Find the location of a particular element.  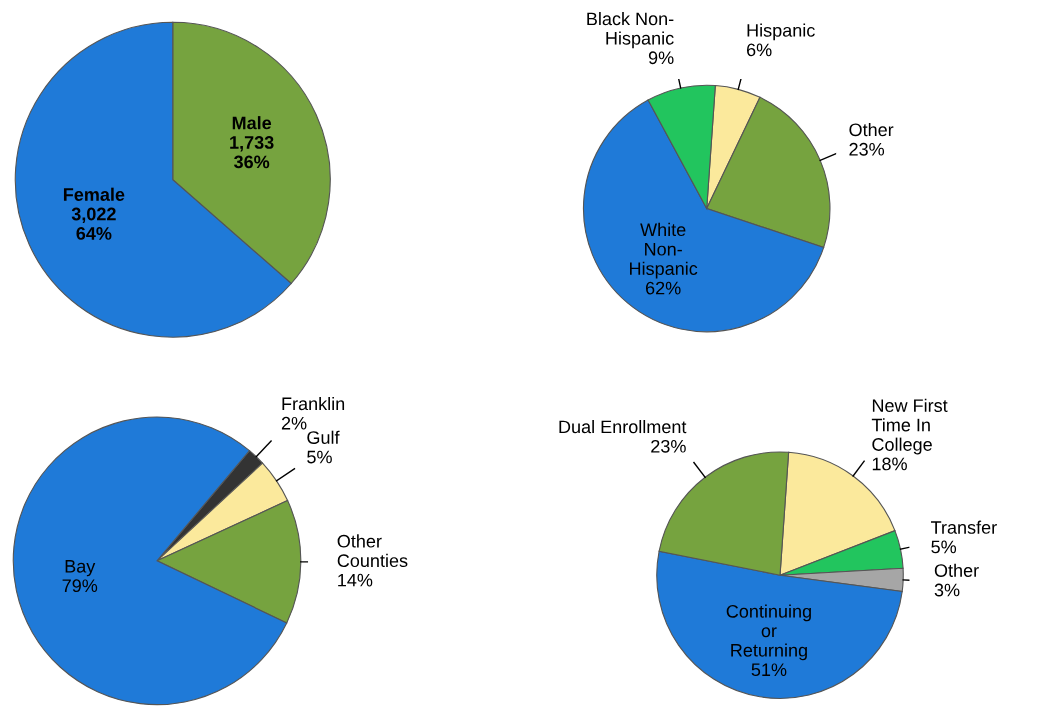

data-label: 79% is located at coordinates (80, 586).